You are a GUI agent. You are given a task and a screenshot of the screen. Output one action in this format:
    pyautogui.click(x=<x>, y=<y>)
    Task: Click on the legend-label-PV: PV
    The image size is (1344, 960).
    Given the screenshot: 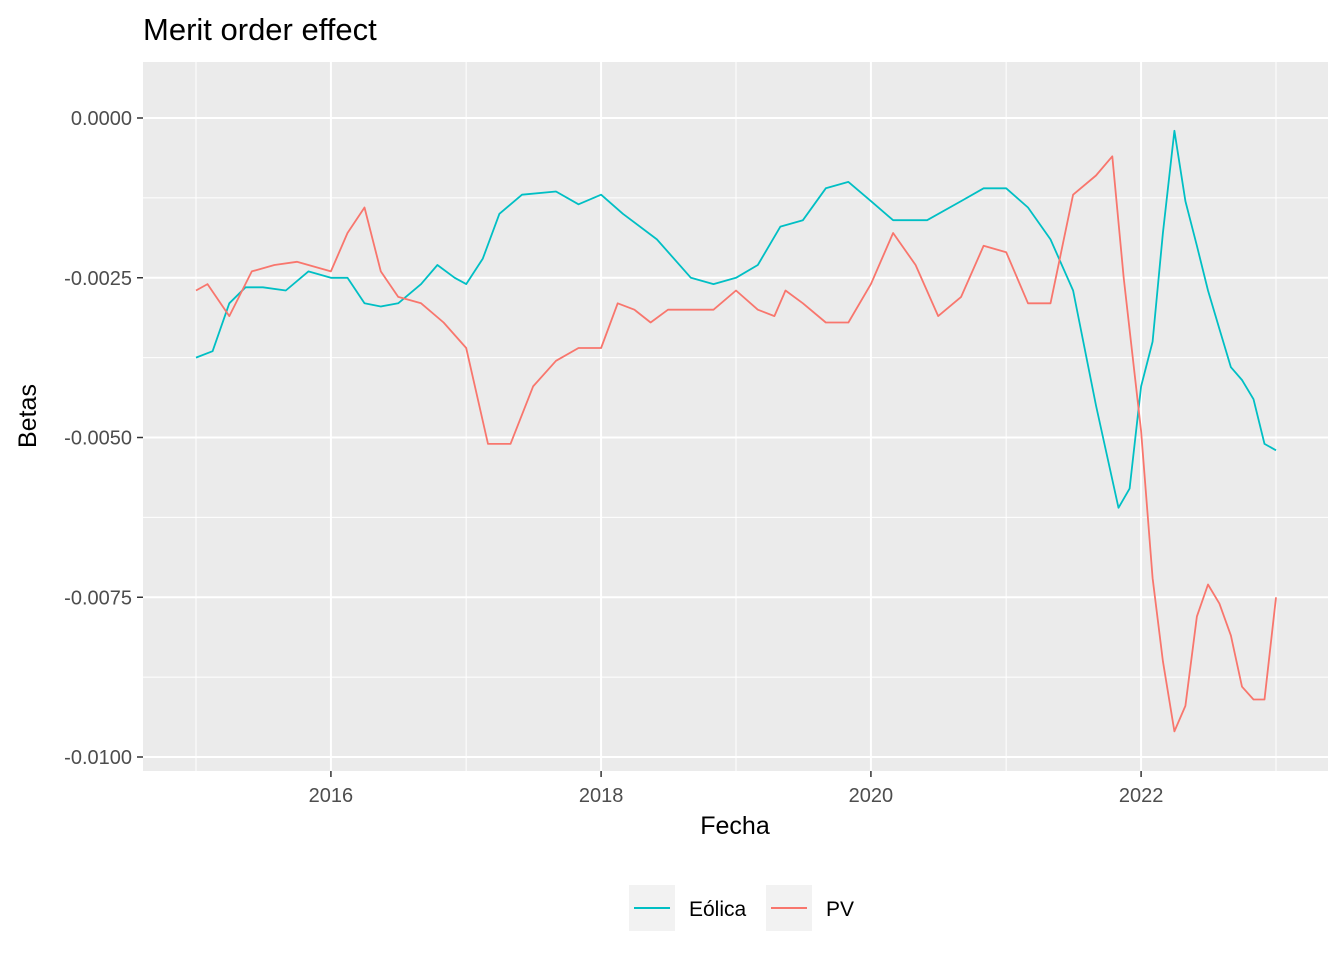 What is the action you would take?
    pyautogui.click(x=840, y=909)
    